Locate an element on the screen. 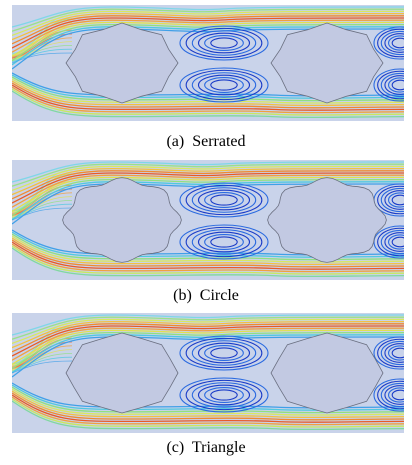  caption: (a) Serrated is located at coordinates (206, 141).